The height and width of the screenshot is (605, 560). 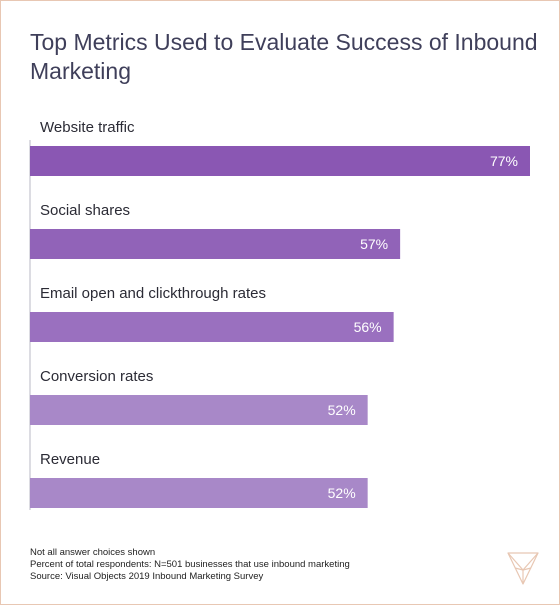 What do you see at coordinates (87, 127) in the screenshot?
I see `category-label: Website traffic` at bounding box center [87, 127].